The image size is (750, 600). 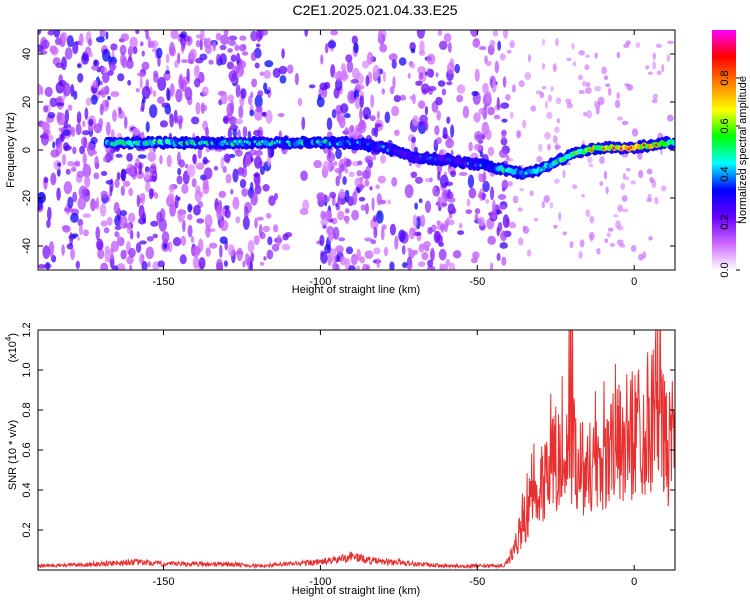 I want to click on spectrogram-y-label: Frequency (Hz), so click(x=11, y=150).